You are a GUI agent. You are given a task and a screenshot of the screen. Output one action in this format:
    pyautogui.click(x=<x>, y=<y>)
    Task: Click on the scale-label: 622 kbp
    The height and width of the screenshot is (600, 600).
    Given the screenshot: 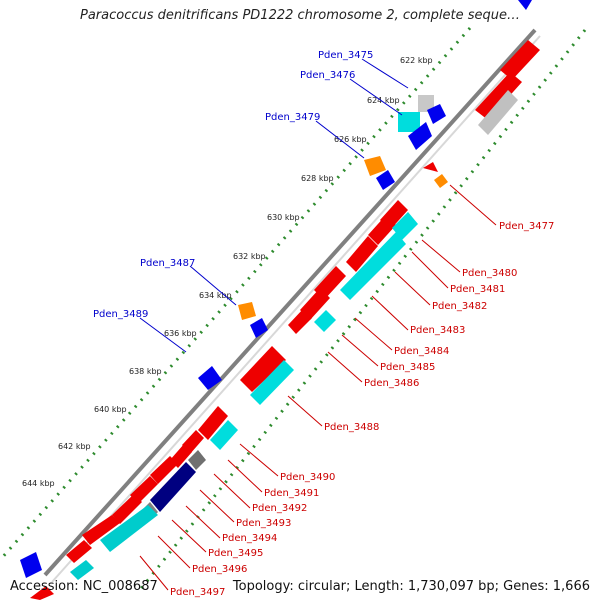 What is the action you would take?
    pyautogui.click(x=416, y=60)
    